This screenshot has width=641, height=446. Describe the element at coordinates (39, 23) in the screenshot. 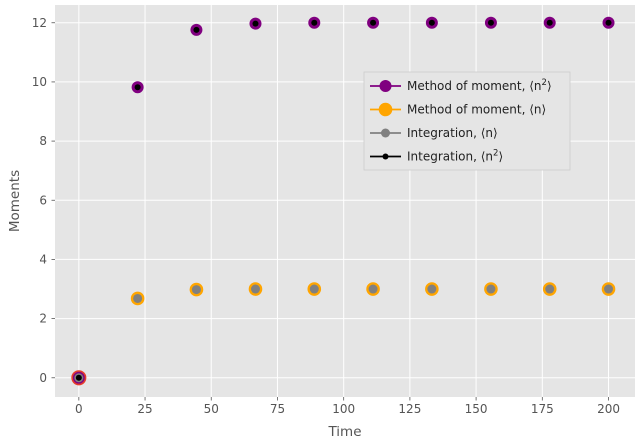

I see `y-tick-label: 12` at that location.